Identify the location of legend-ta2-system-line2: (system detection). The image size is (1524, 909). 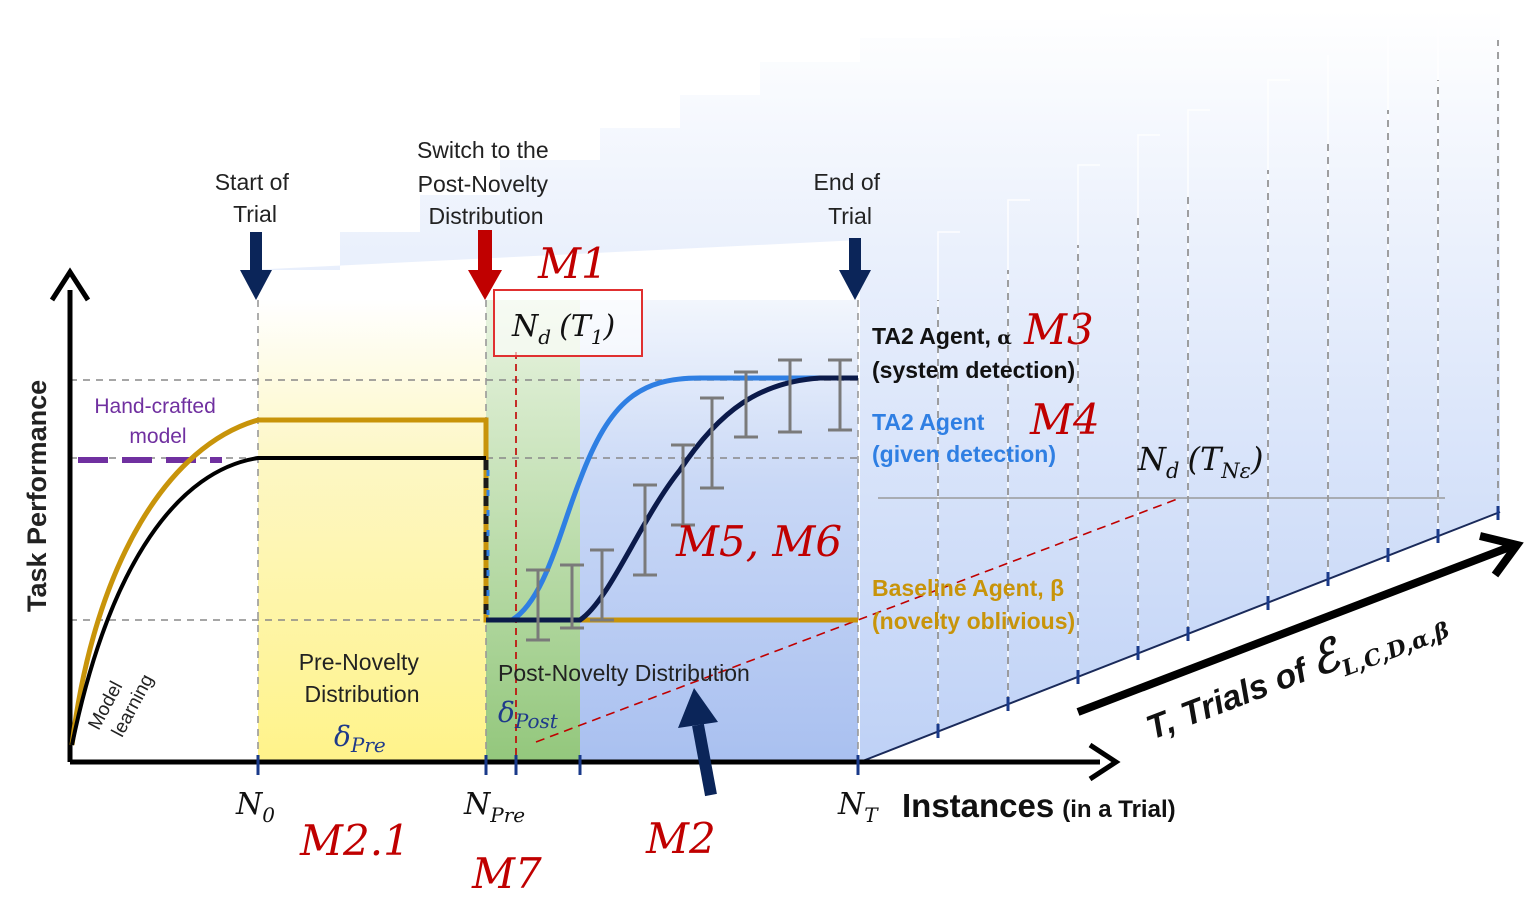
(973, 370).